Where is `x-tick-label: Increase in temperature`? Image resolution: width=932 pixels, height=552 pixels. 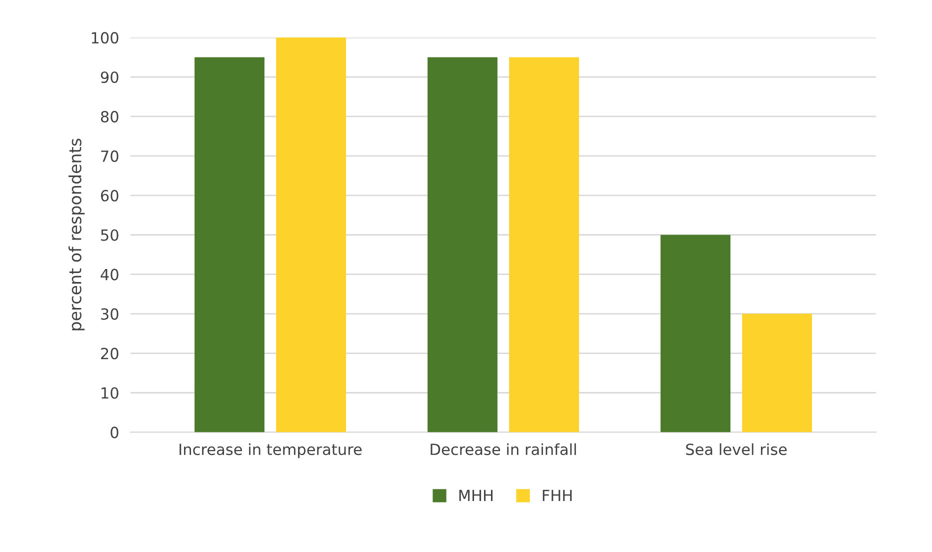
x-tick-label: Increase in temperature is located at coordinates (271, 450).